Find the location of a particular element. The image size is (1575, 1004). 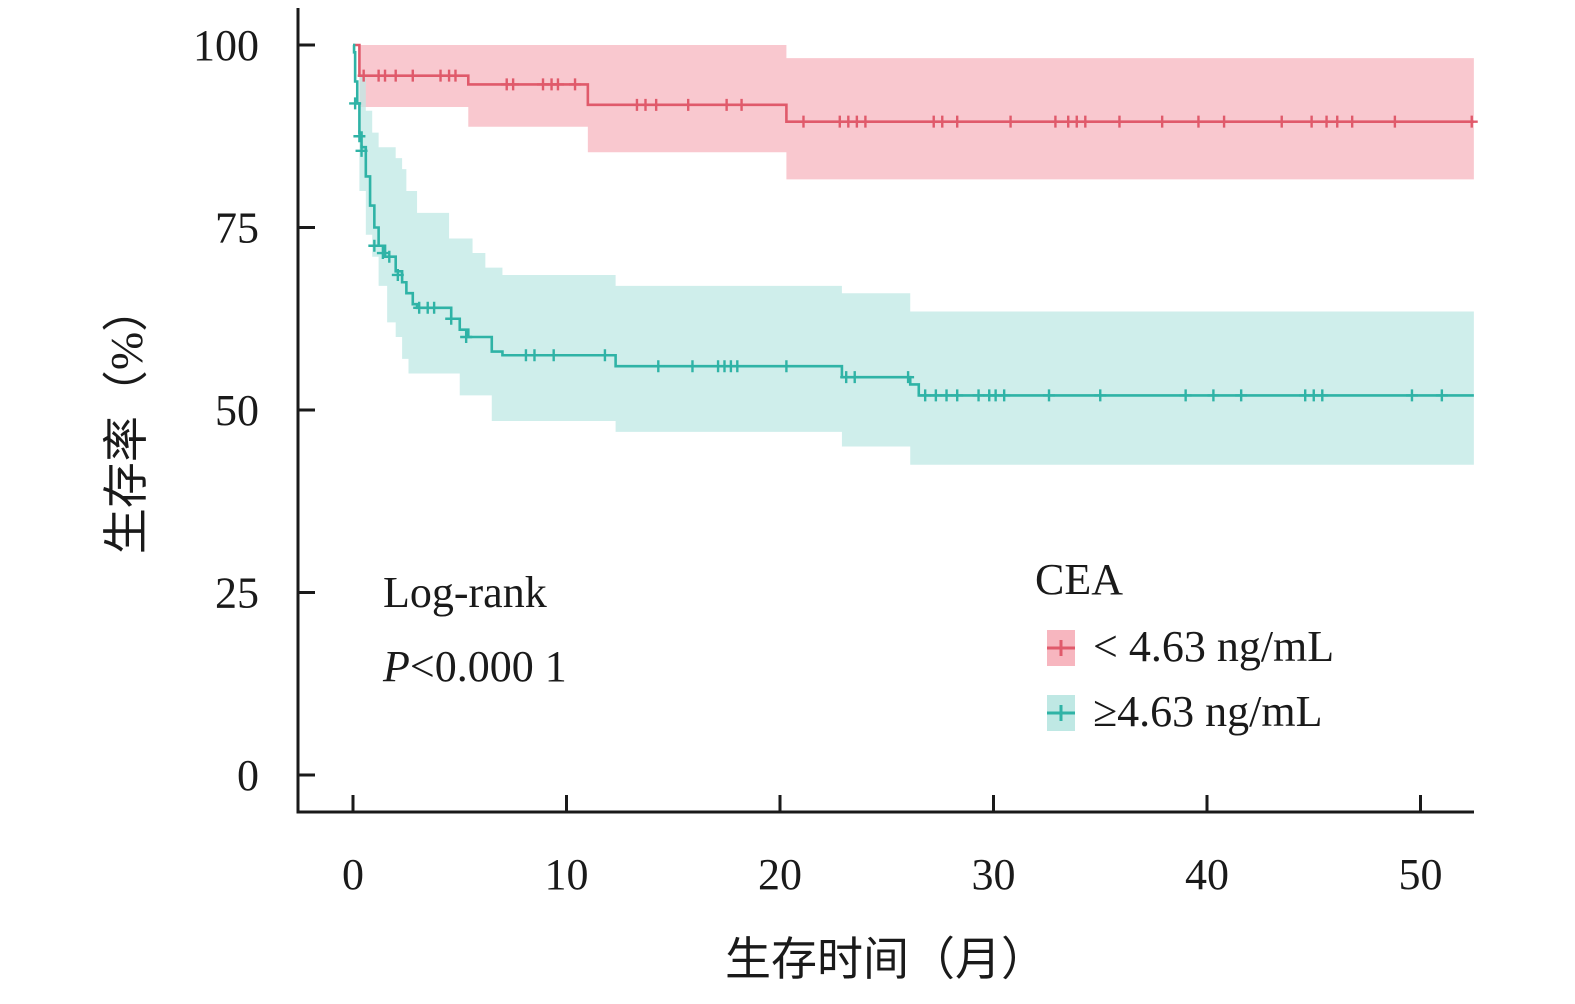

x-axis-title: 生存时间（月） is located at coordinates (886, 959).